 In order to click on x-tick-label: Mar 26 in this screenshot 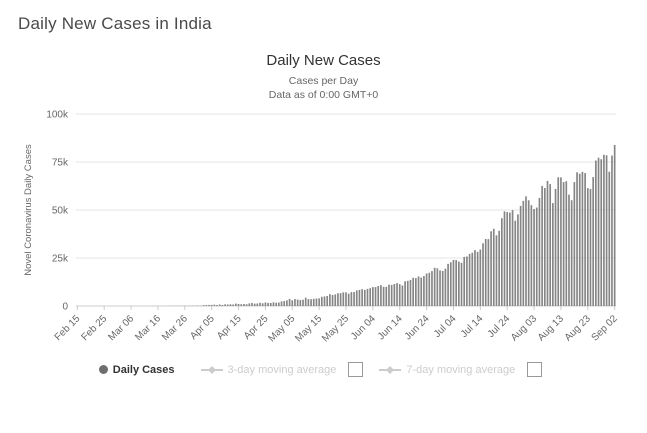, I will do `click(175, 328)`.